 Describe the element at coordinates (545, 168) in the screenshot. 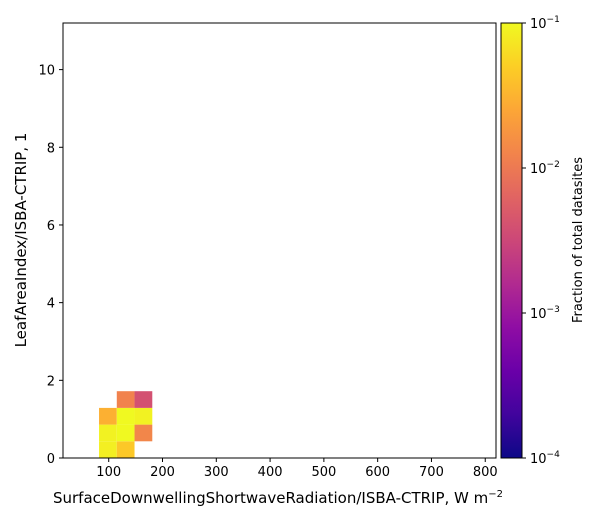

I see `colorbar-tick-label: 10⁻²` at that location.